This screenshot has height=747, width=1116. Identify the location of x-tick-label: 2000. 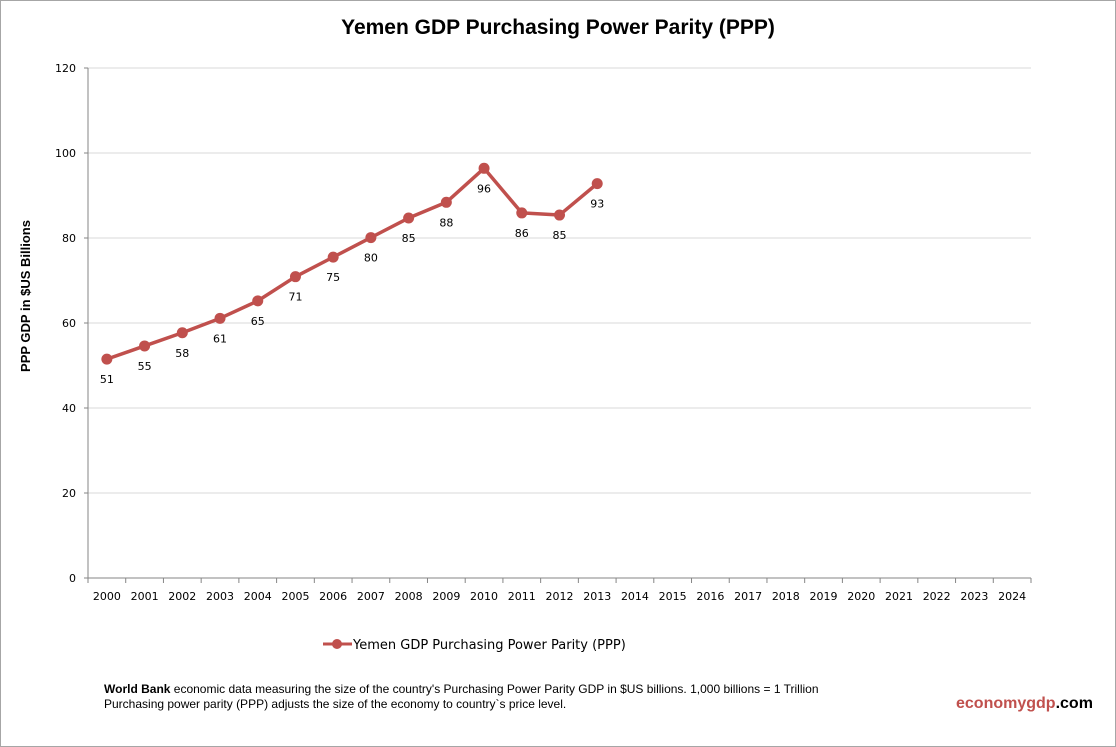
(107, 596).